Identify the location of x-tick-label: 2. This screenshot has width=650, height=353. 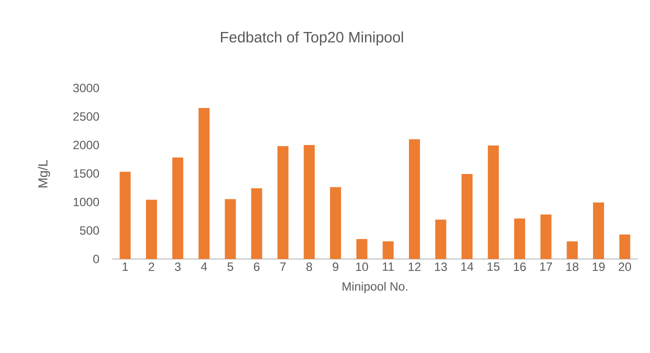
(151, 266).